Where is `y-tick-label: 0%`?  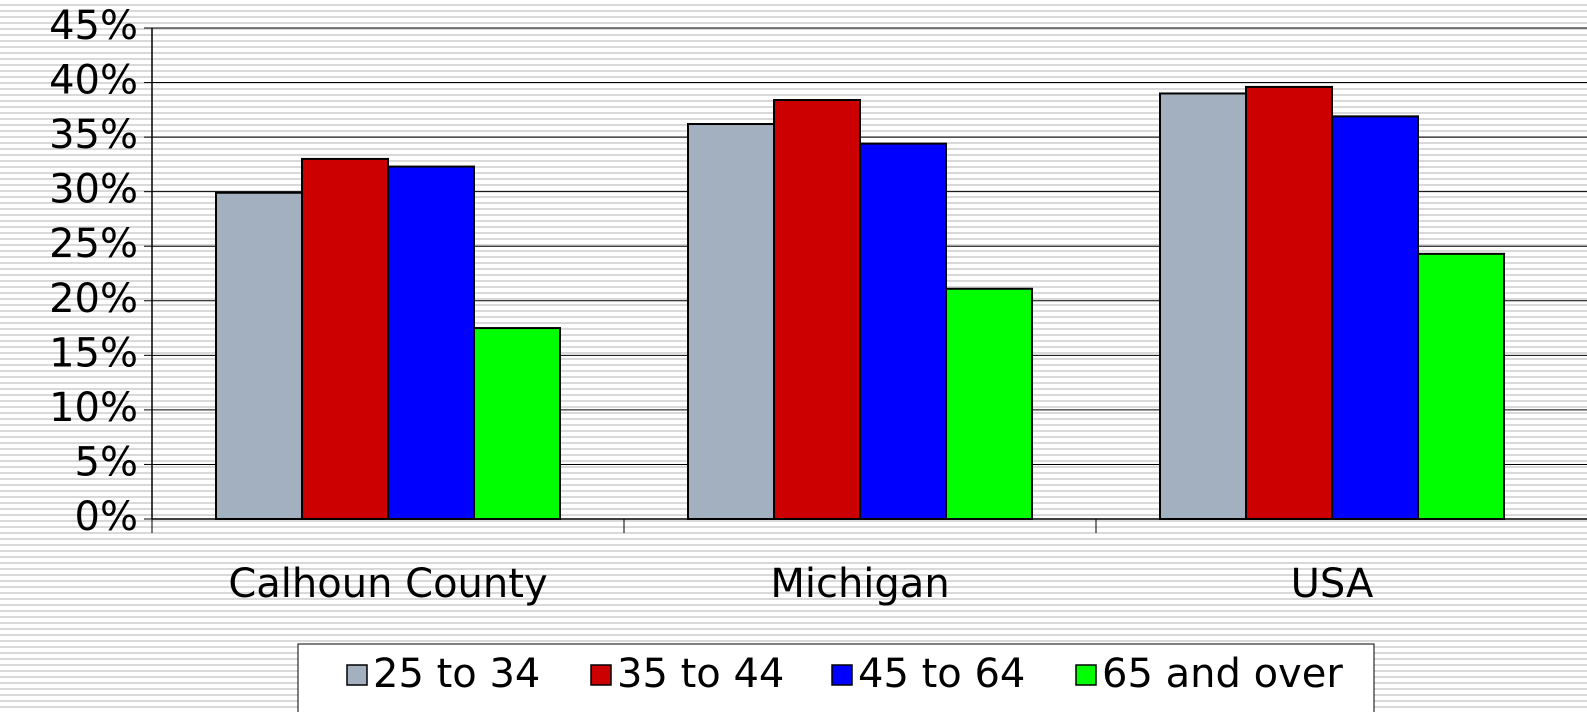
y-tick-label: 0% is located at coordinates (106, 517).